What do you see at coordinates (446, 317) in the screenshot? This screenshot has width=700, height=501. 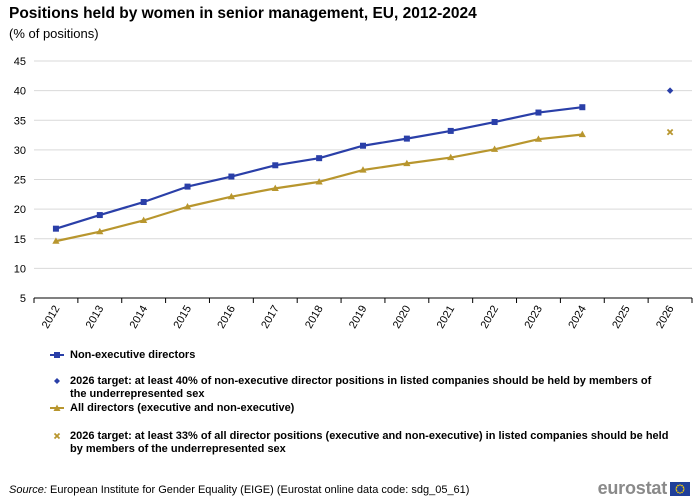 I see `x-tick-label: 2021` at bounding box center [446, 317].